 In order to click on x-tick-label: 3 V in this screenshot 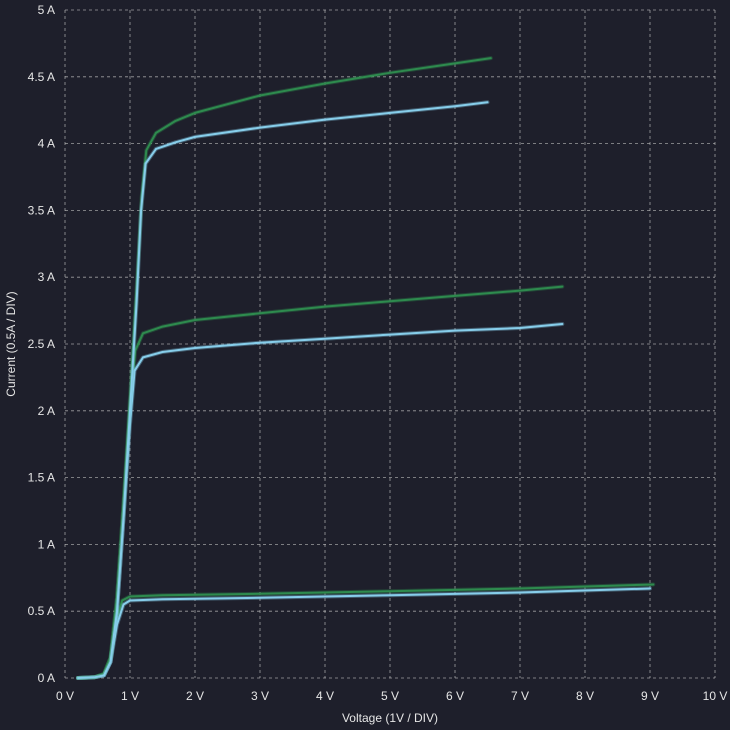, I will do `click(260, 696)`.